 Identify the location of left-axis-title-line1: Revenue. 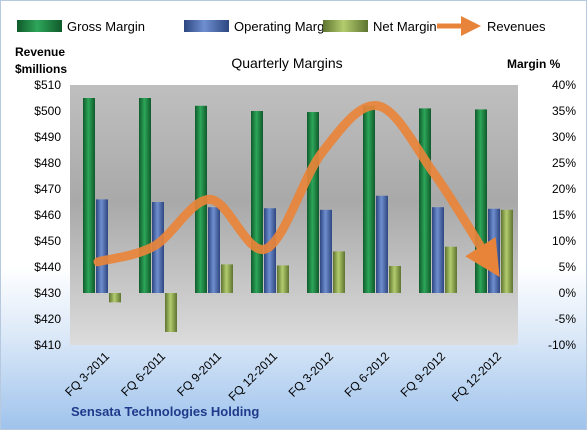
(40, 52).